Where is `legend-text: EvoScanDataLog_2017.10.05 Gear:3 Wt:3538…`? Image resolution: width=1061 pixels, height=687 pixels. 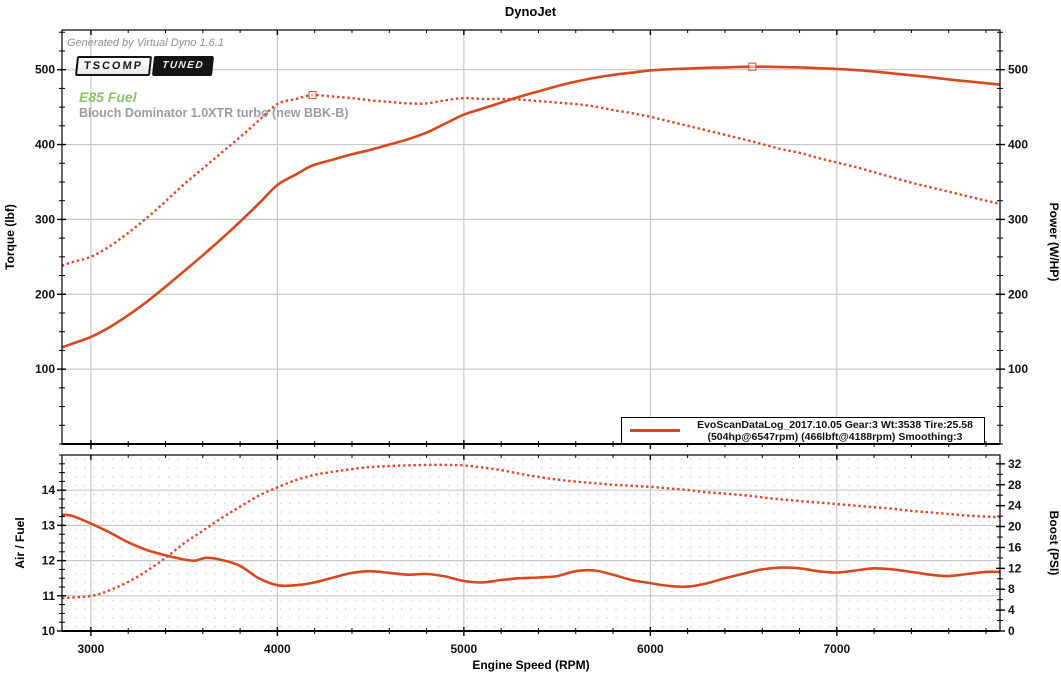 legend-text: EvoScanDataLog_2017.10.05 Gear:3 Wt:3538… is located at coordinates (835, 431).